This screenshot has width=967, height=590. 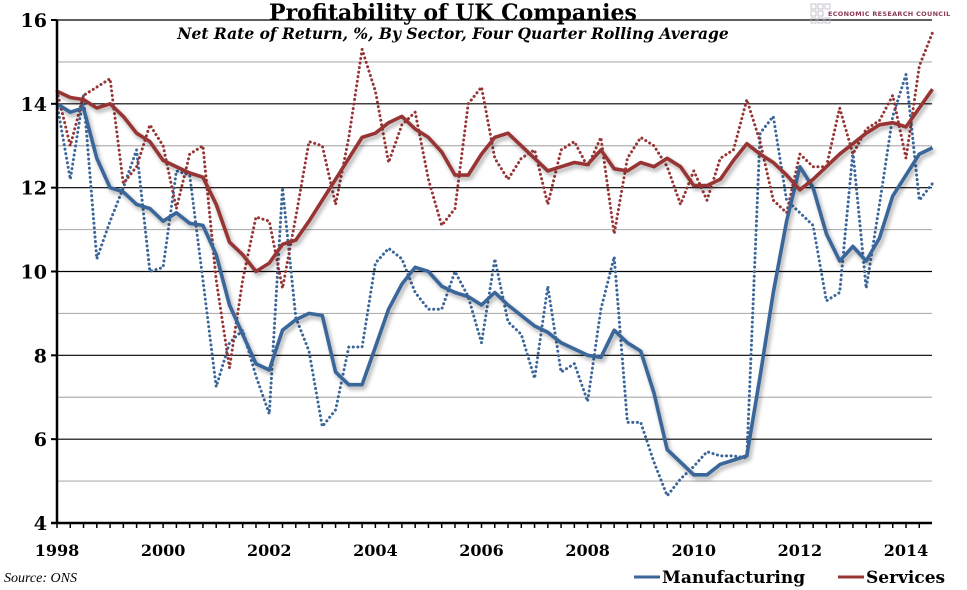 What do you see at coordinates (800, 550) in the screenshot?
I see `x-tick-label: 2012` at bounding box center [800, 550].